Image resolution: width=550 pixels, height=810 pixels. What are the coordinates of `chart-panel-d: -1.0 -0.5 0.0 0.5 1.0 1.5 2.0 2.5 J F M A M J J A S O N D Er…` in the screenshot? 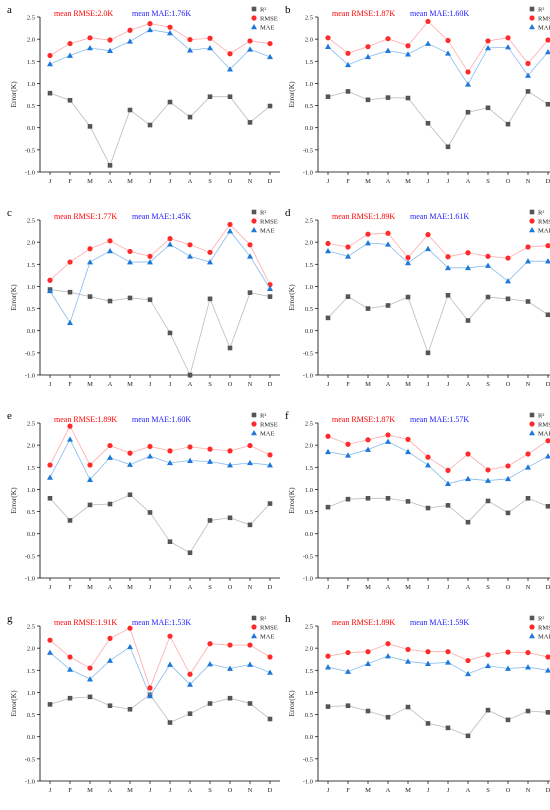 It's located at (417, 297).